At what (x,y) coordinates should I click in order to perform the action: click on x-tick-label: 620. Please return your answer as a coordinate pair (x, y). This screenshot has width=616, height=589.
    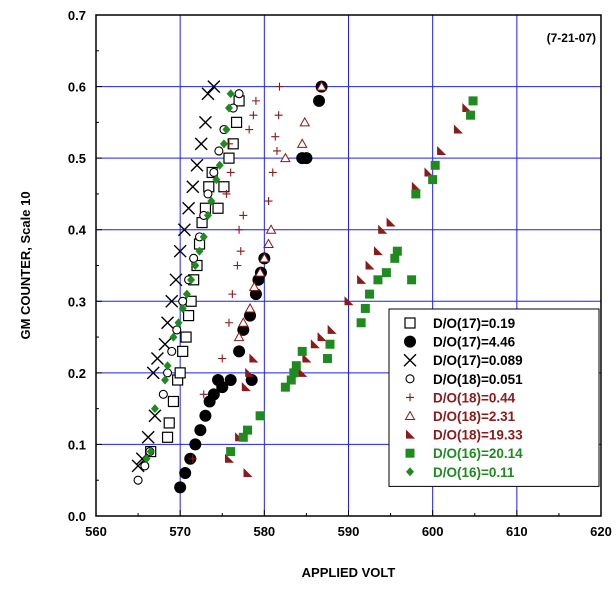
    Looking at the image, I should click on (601, 531).